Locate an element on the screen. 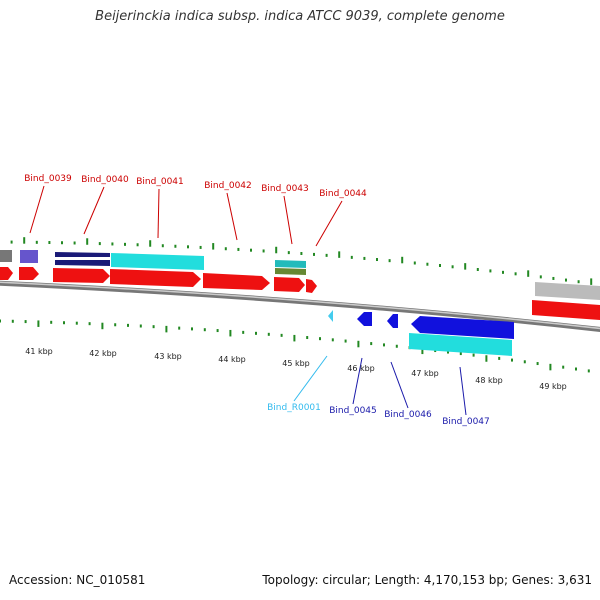 The image size is (600, 600). kbp-label: 45 kbp is located at coordinates (296, 363).